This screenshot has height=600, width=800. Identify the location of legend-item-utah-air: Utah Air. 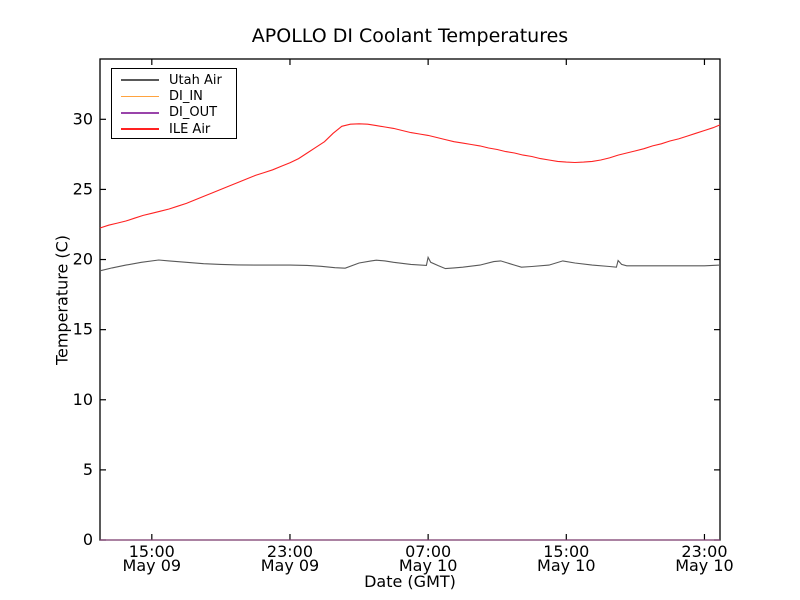
(174, 80).